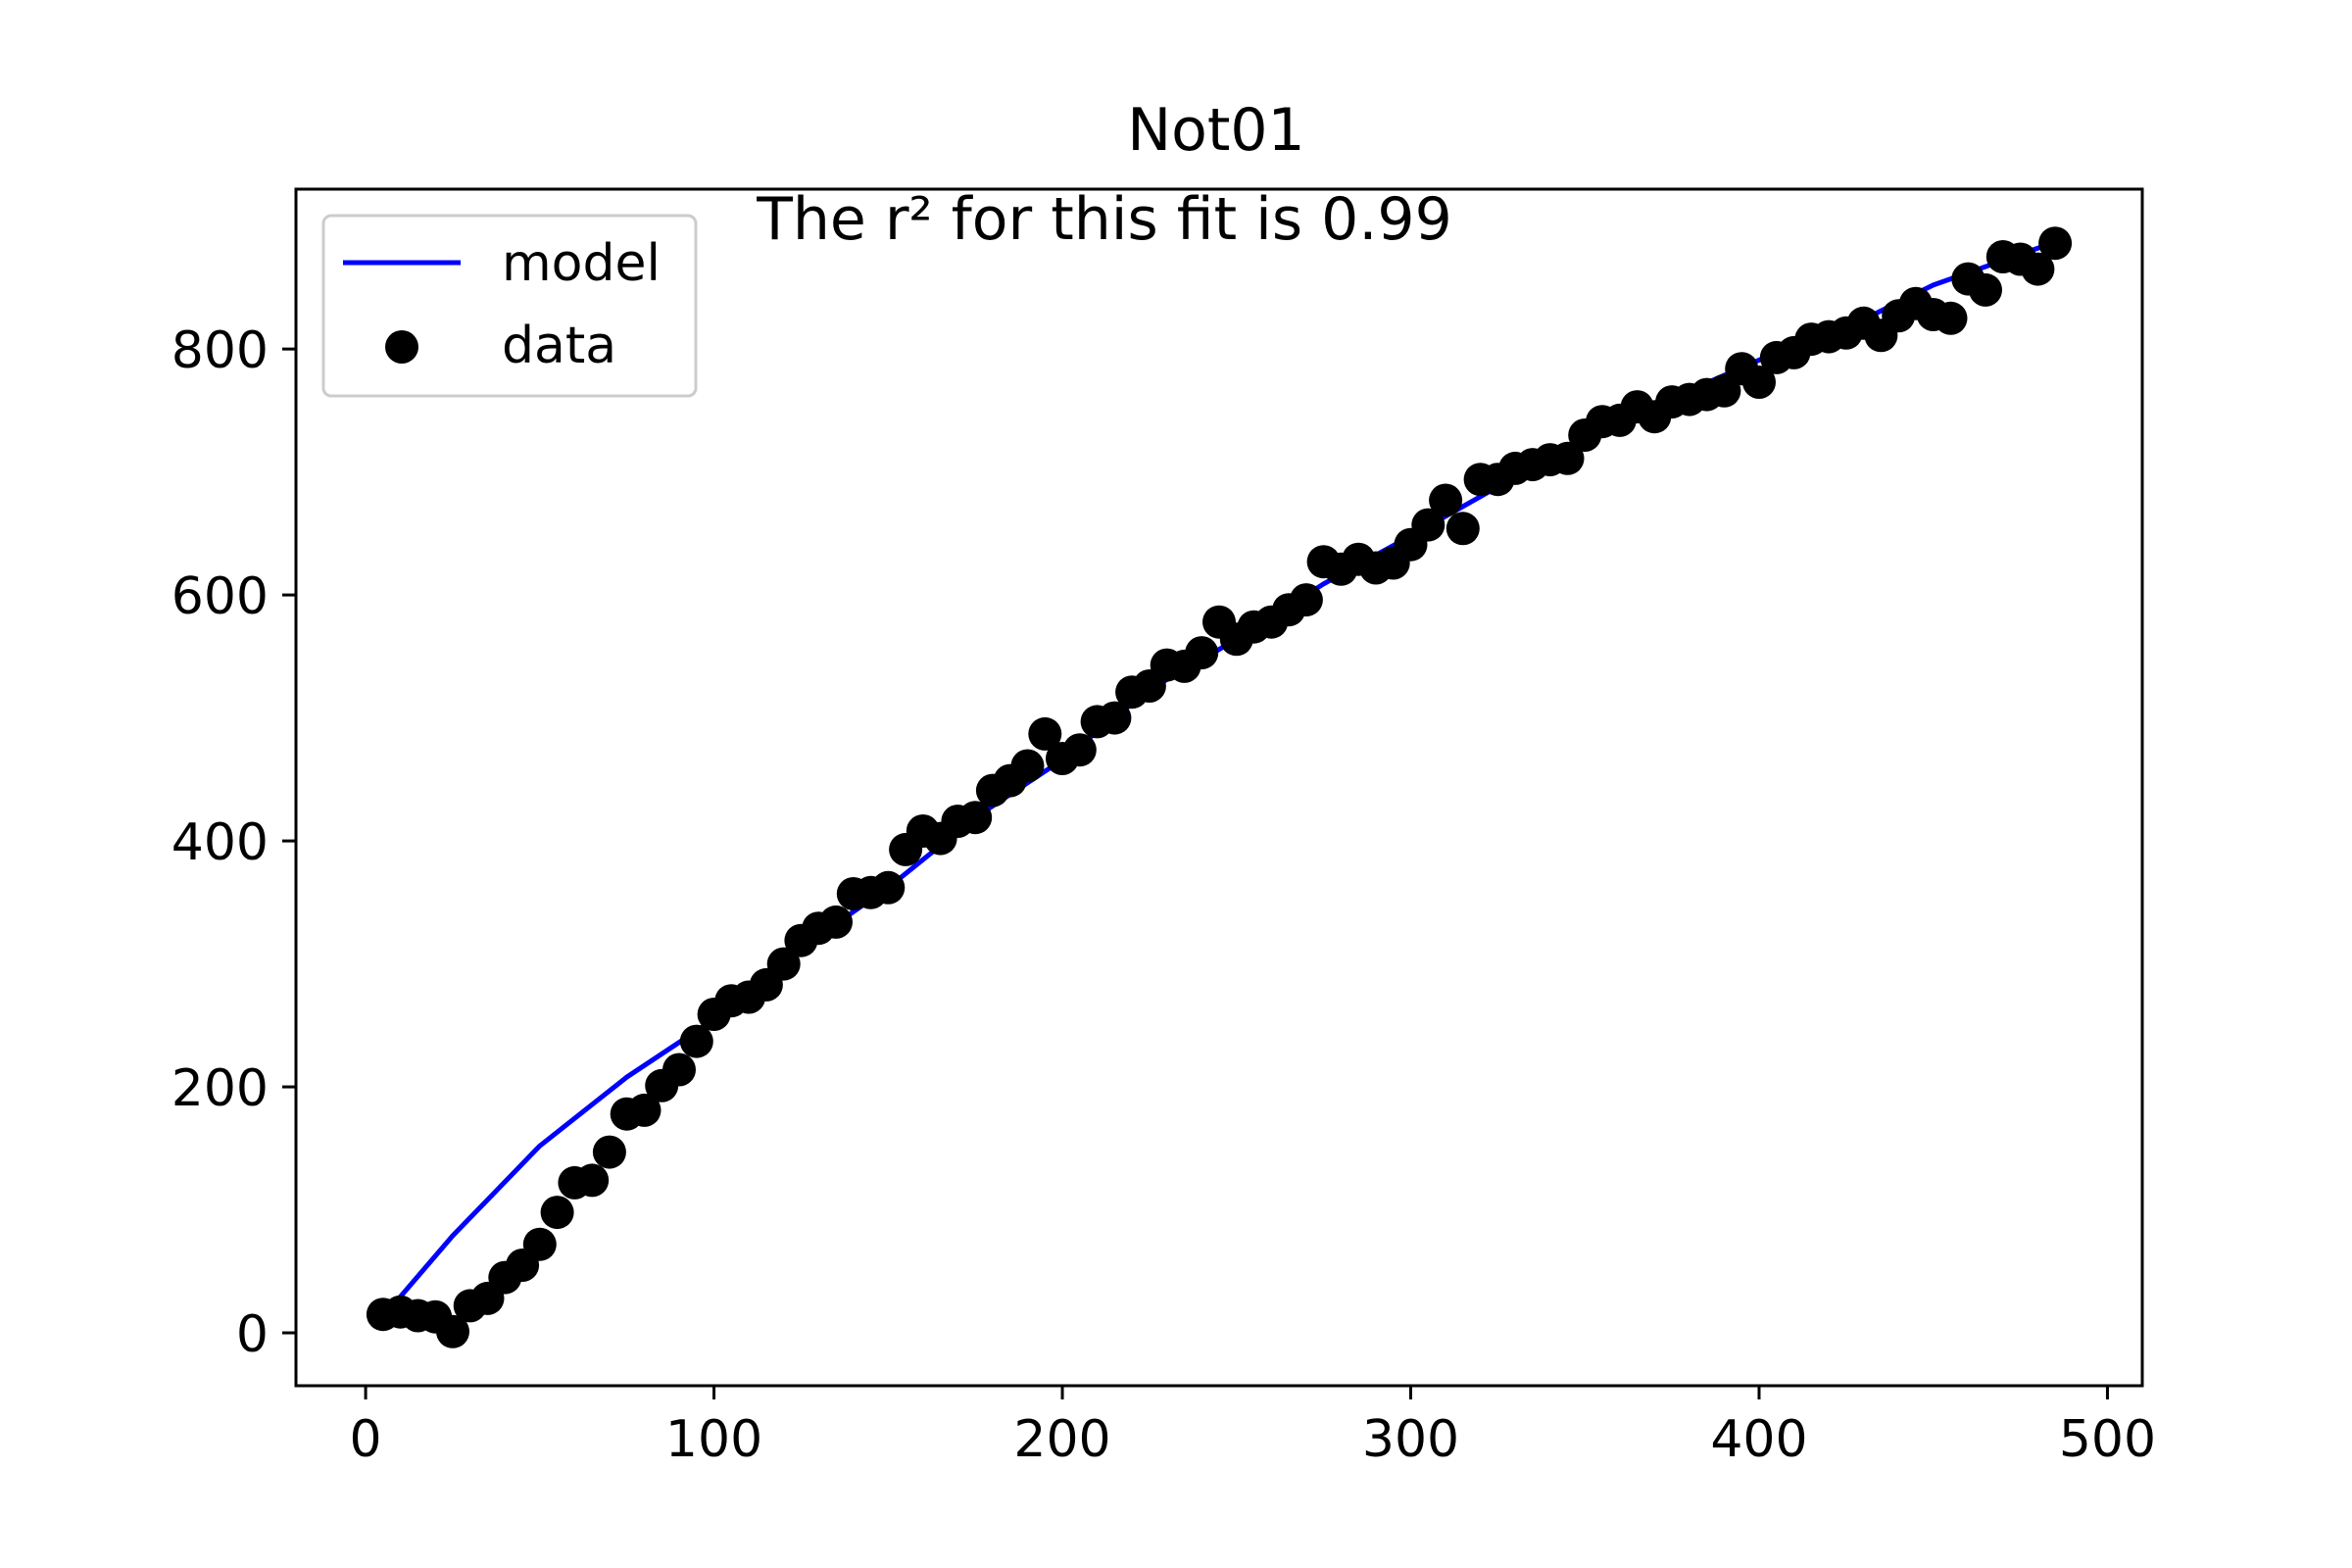 The height and width of the screenshot is (1568, 2352). I want to click on legend-data-label: data, so click(559, 346).